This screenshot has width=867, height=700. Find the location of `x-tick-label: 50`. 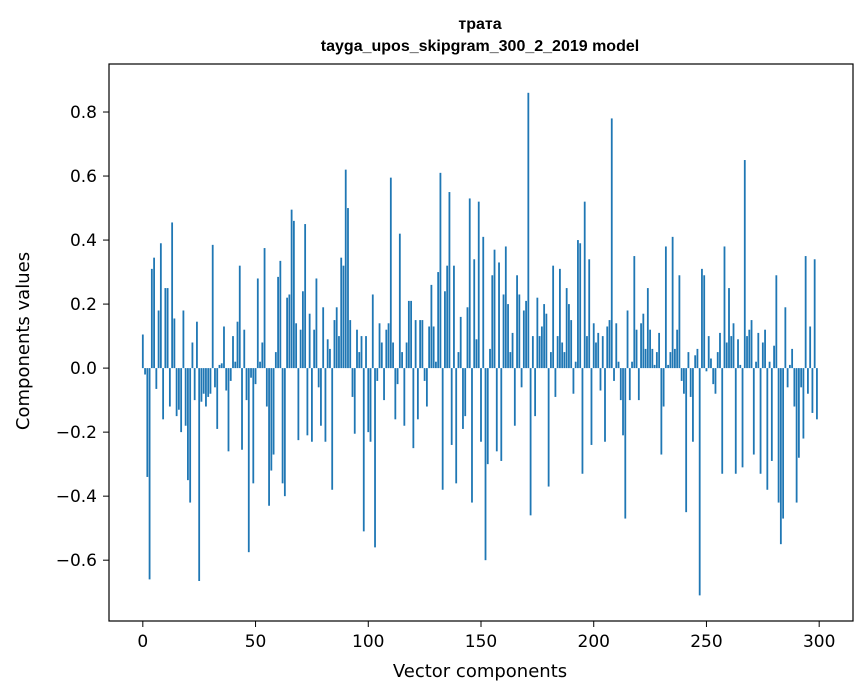

x-tick-label: 50 is located at coordinates (256, 642).